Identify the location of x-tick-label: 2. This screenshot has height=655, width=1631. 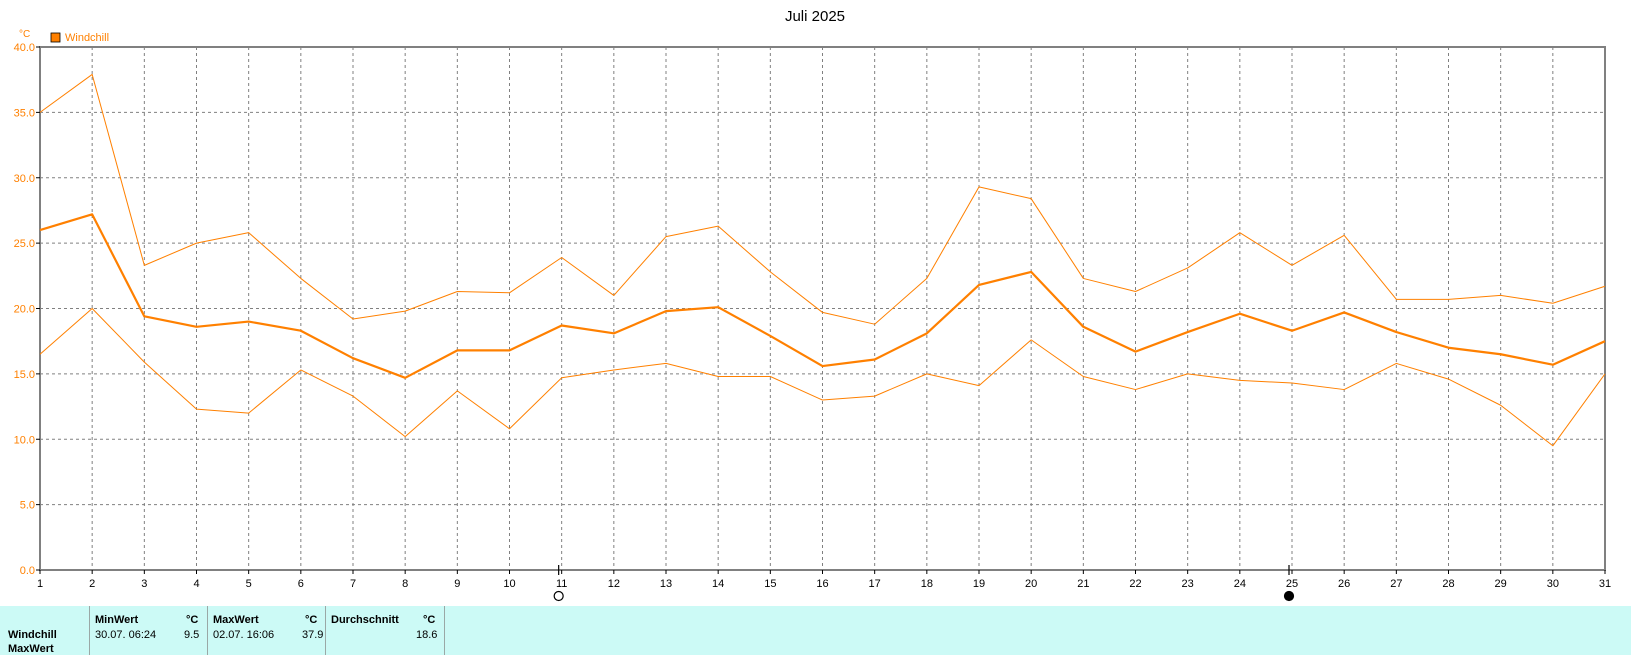
(92, 584).